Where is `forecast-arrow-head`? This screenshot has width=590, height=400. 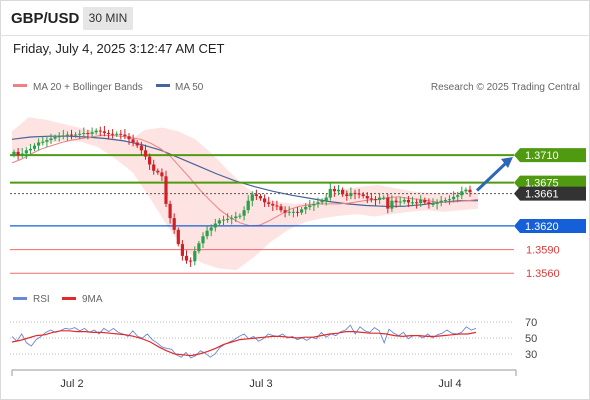
forecast-arrow-head is located at coordinates (507, 162).